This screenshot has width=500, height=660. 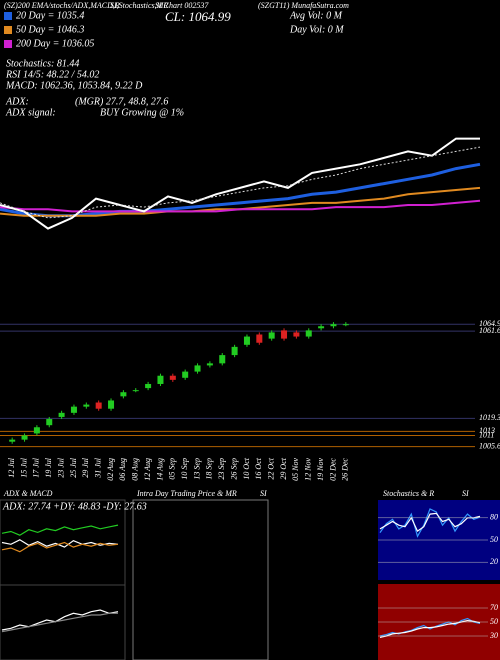 What do you see at coordinates (122, 469) in the screenshot?
I see `x-tick-label: 06 Aug` at bounding box center [122, 469].